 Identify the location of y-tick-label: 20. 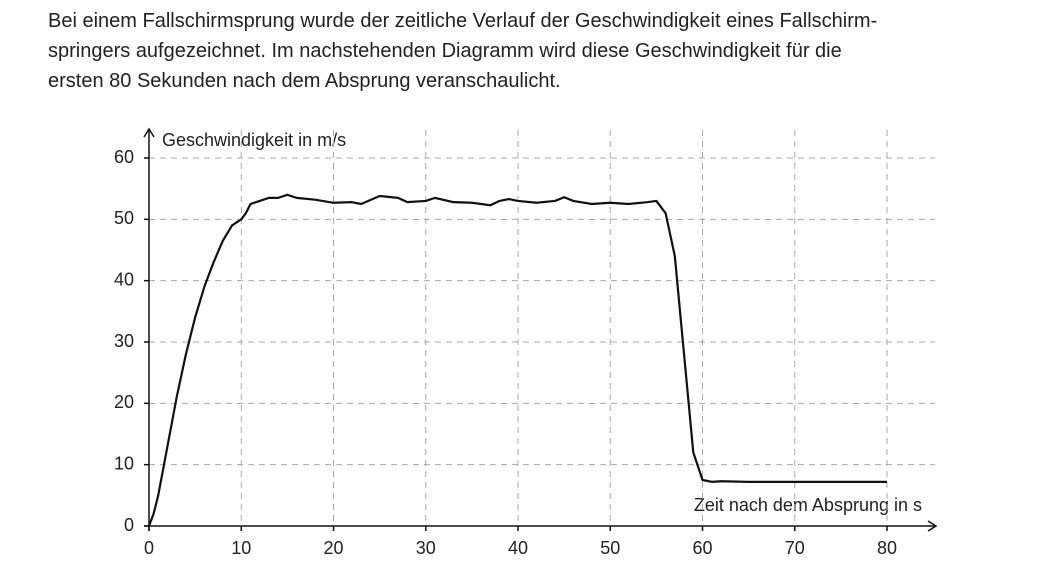
(124, 402).